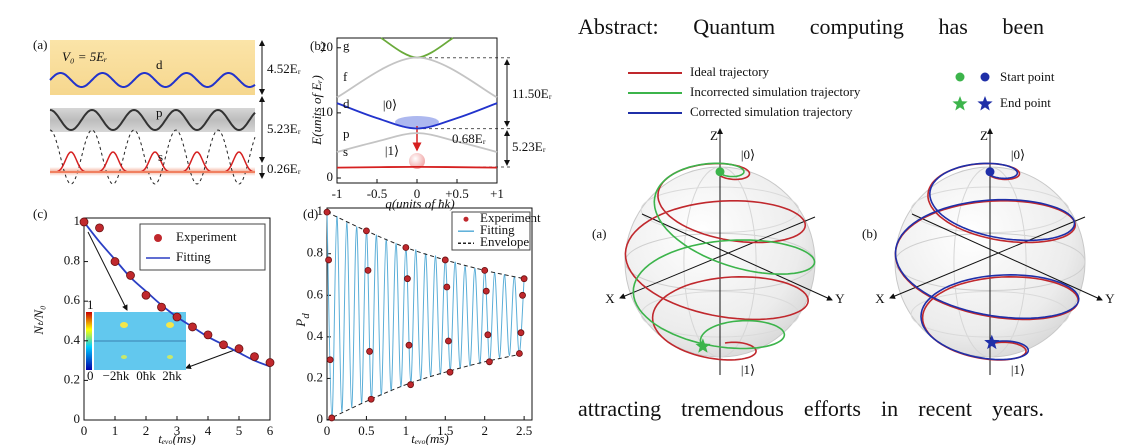 This screenshot has height=445, width=1139. Describe the element at coordinates (170, 357) in the screenshot. I see `inset-spot` at that location.